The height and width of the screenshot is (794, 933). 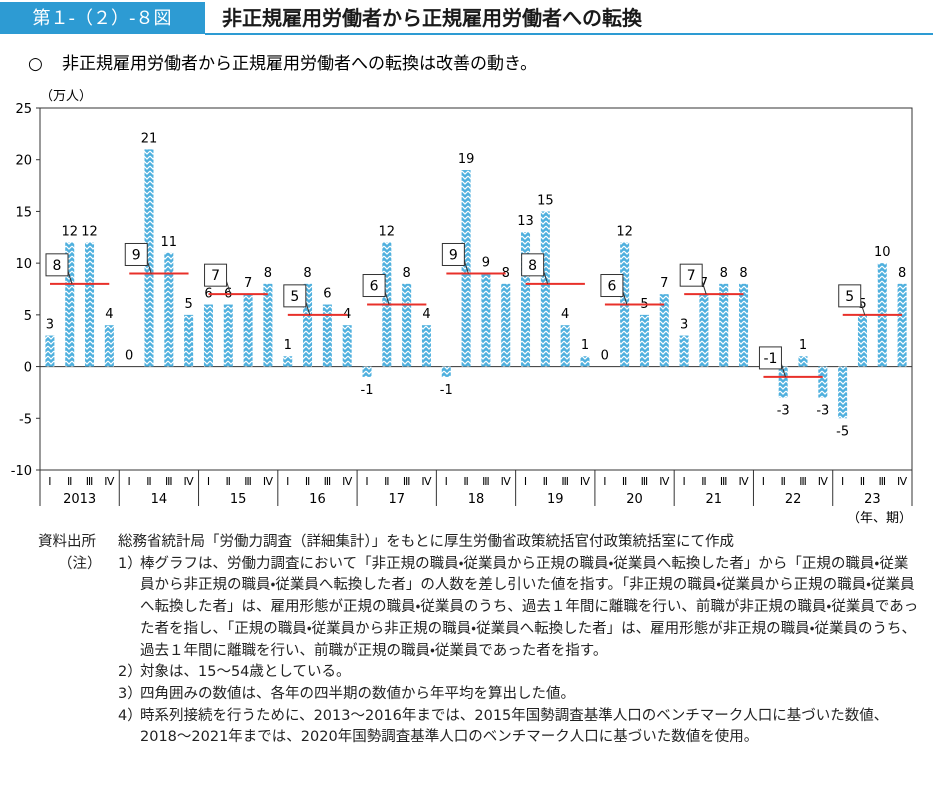 What do you see at coordinates (317, 499) in the screenshot?
I see `group-label: 16` at bounding box center [317, 499].